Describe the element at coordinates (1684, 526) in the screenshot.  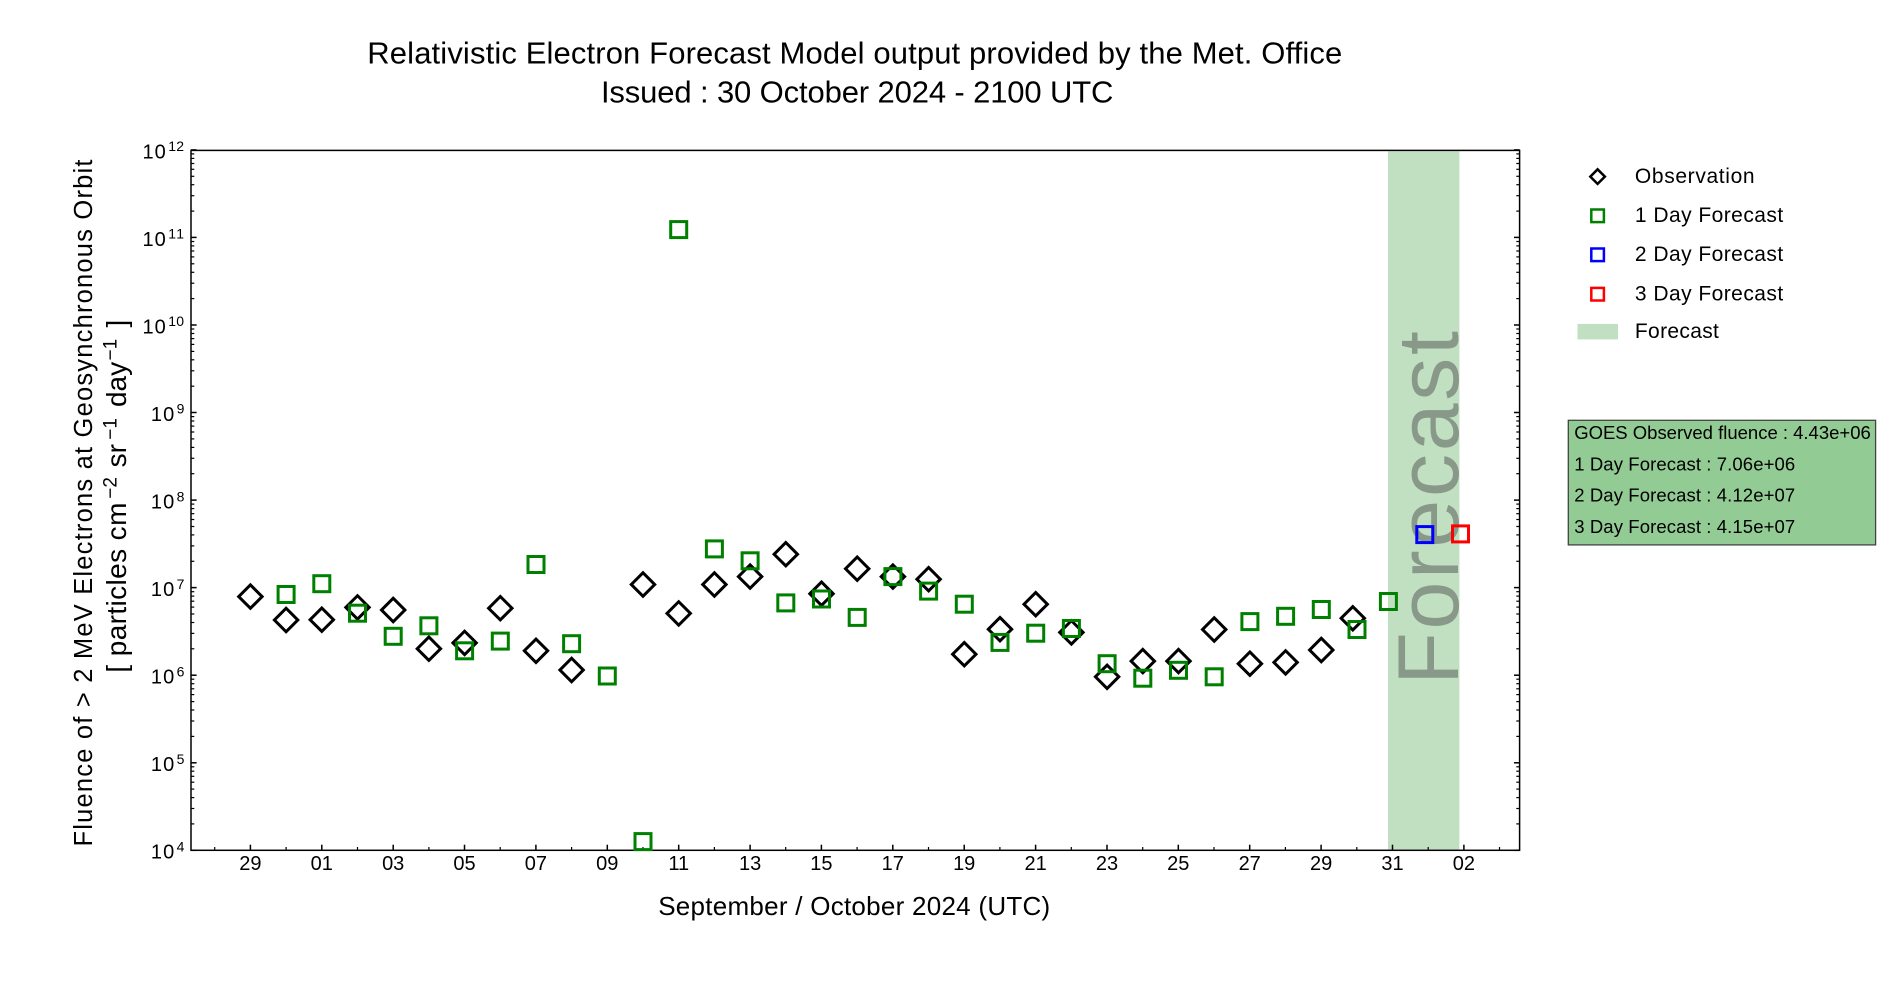
I see `svg-text: 3 Day Forecast : 4.15e+07` at that location.